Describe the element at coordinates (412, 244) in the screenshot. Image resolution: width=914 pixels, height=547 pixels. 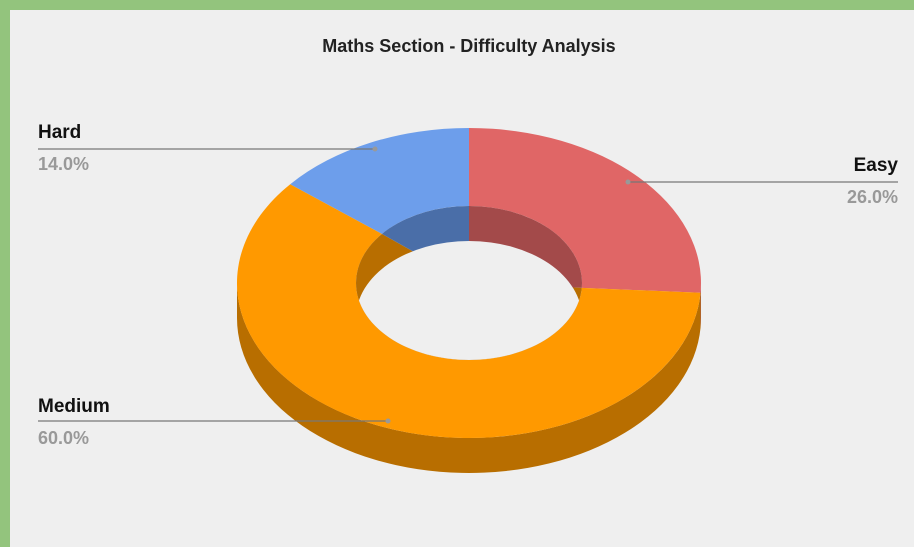
I see `inner-wall` at that location.